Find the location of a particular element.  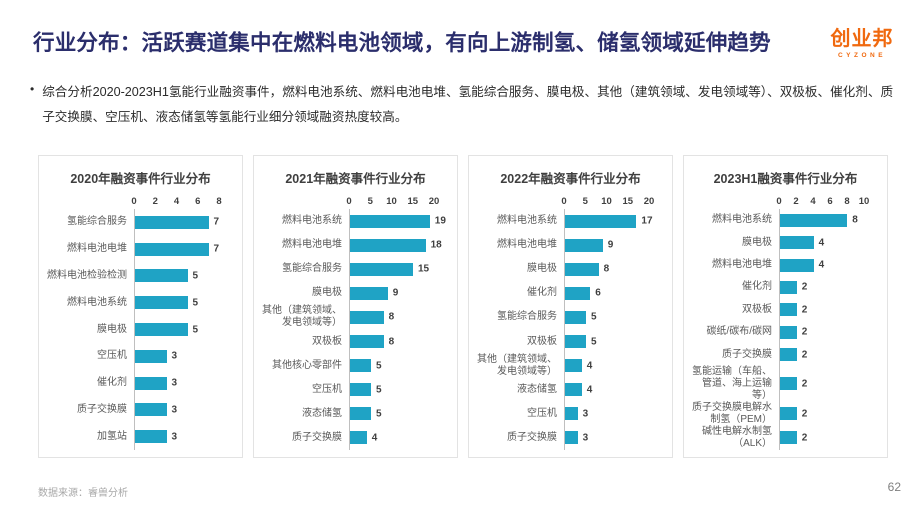

value-label: 18 is located at coordinates (436, 245).